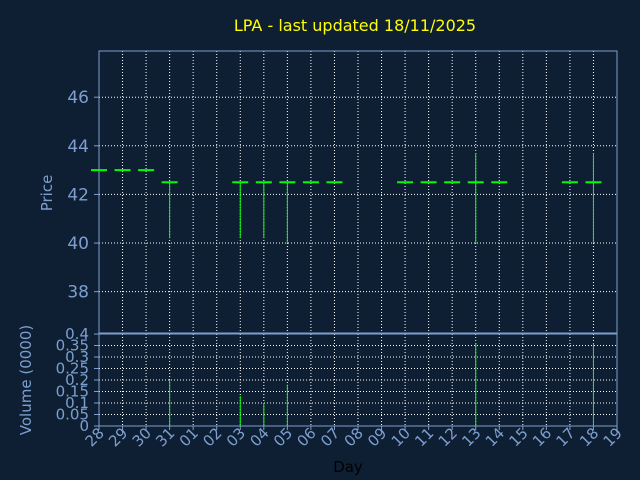 This screenshot has height=480, width=640. I want to click on x-tick-label: 02, so click(212, 437).